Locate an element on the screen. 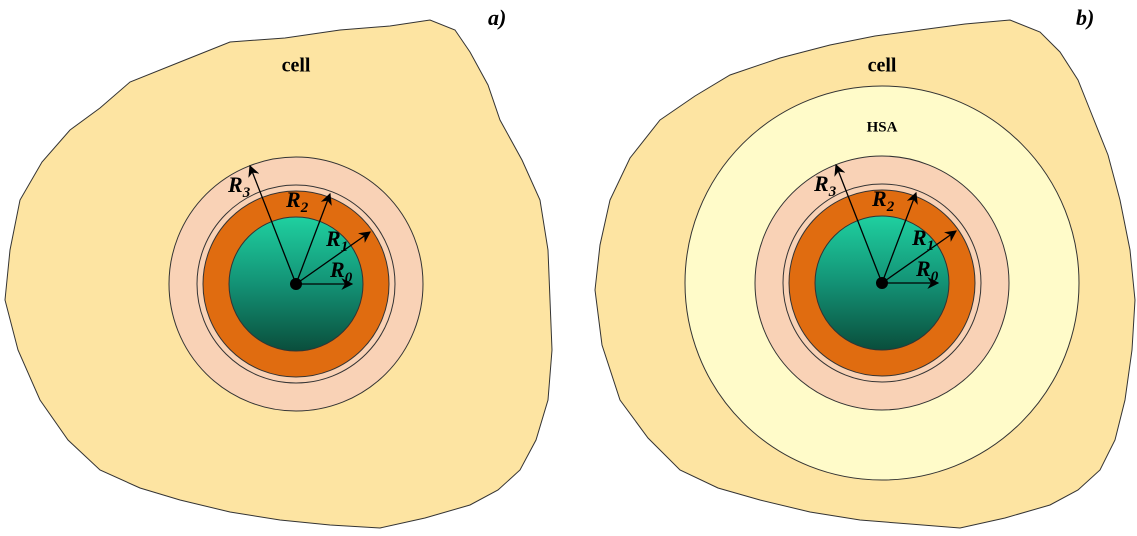 The height and width of the screenshot is (536, 1137). hsa-label: HSA is located at coordinates (882, 127).